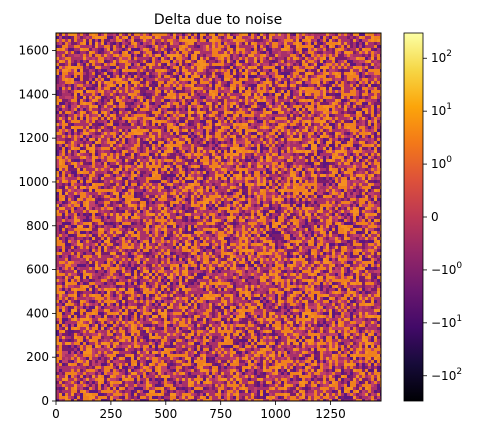 The height and width of the screenshot is (435, 479). What do you see at coordinates (199, 411) in the screenshot?
I see `x-axis: 0 250 500 750 1000 1250` at bounding box center [199, 411].